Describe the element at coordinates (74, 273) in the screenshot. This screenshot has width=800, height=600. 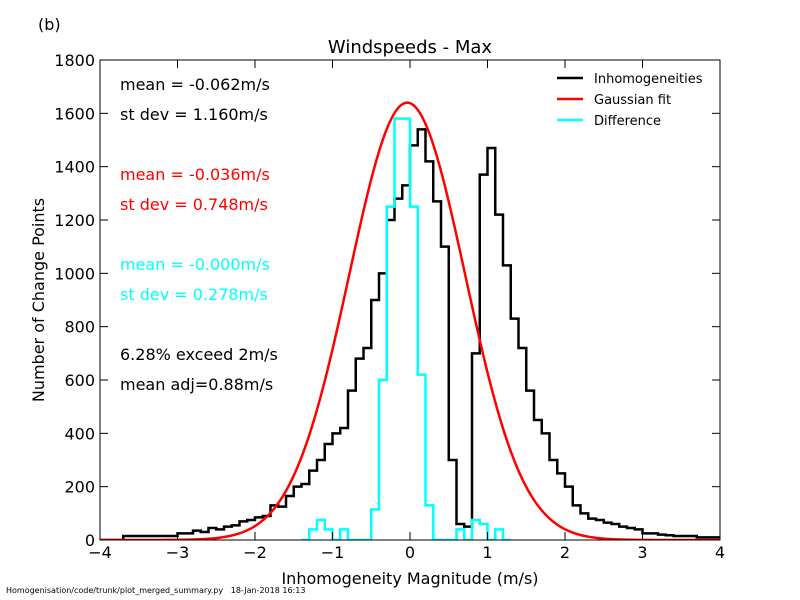
I see `y-tick-label: 1000` at that location.